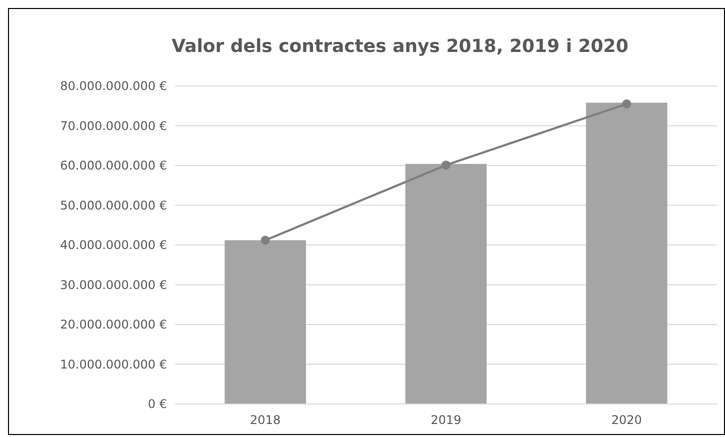  What do you see at coordinates (113, 165) in the screenshot?
I see `y-tick-label: 60.000.000.000 €` at bounding box center [113, 165].